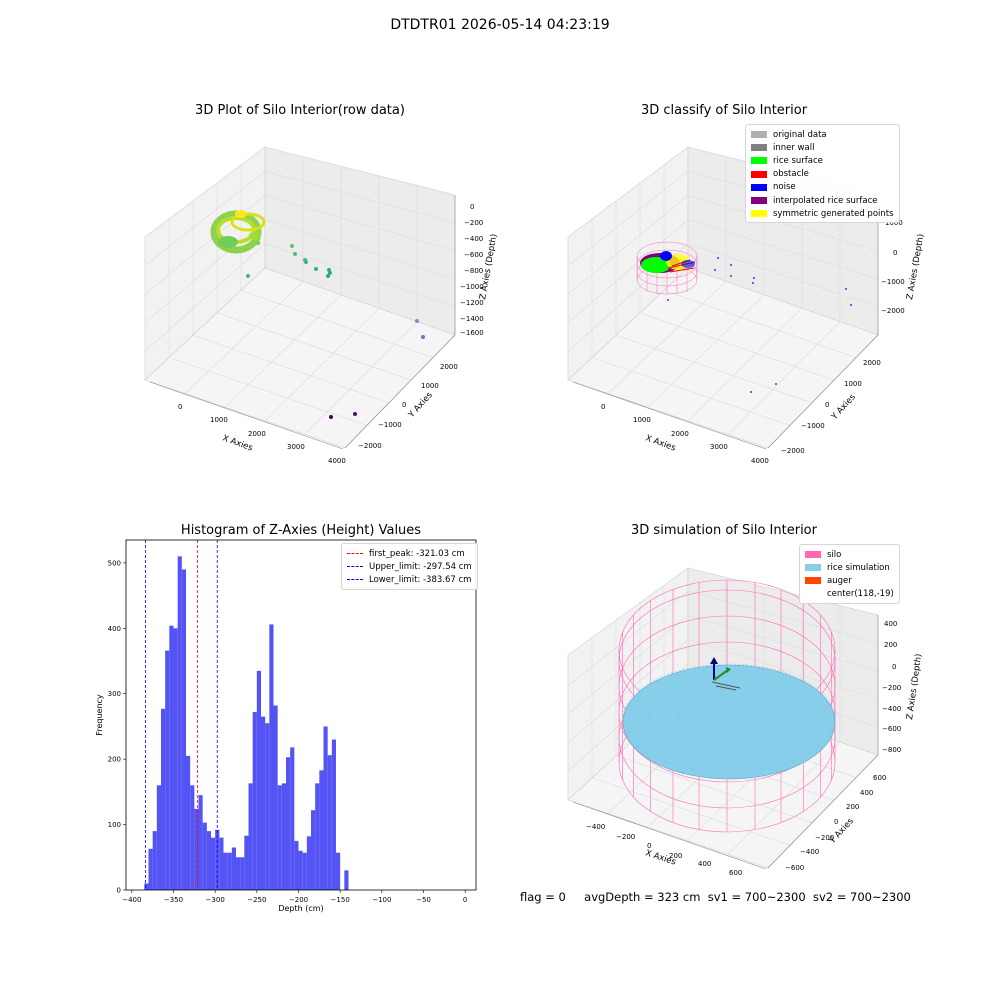  What do you see at coordinates (465, 900) in the screenshot?
I see `x-tick-label: 0` at bounding box center [465, 900].